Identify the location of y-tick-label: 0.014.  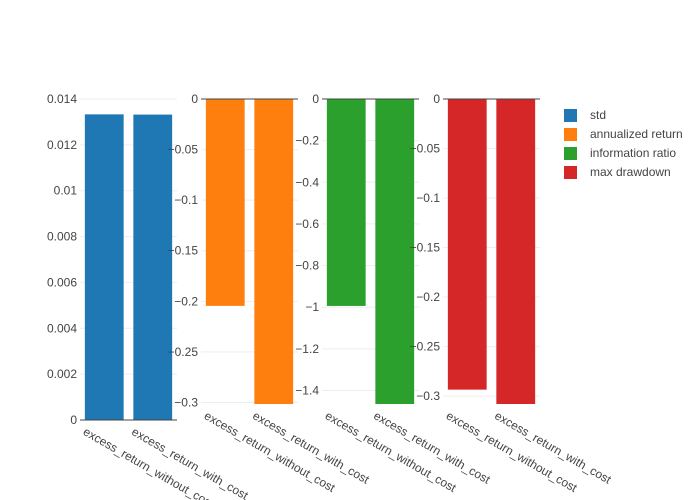
(62, 99).